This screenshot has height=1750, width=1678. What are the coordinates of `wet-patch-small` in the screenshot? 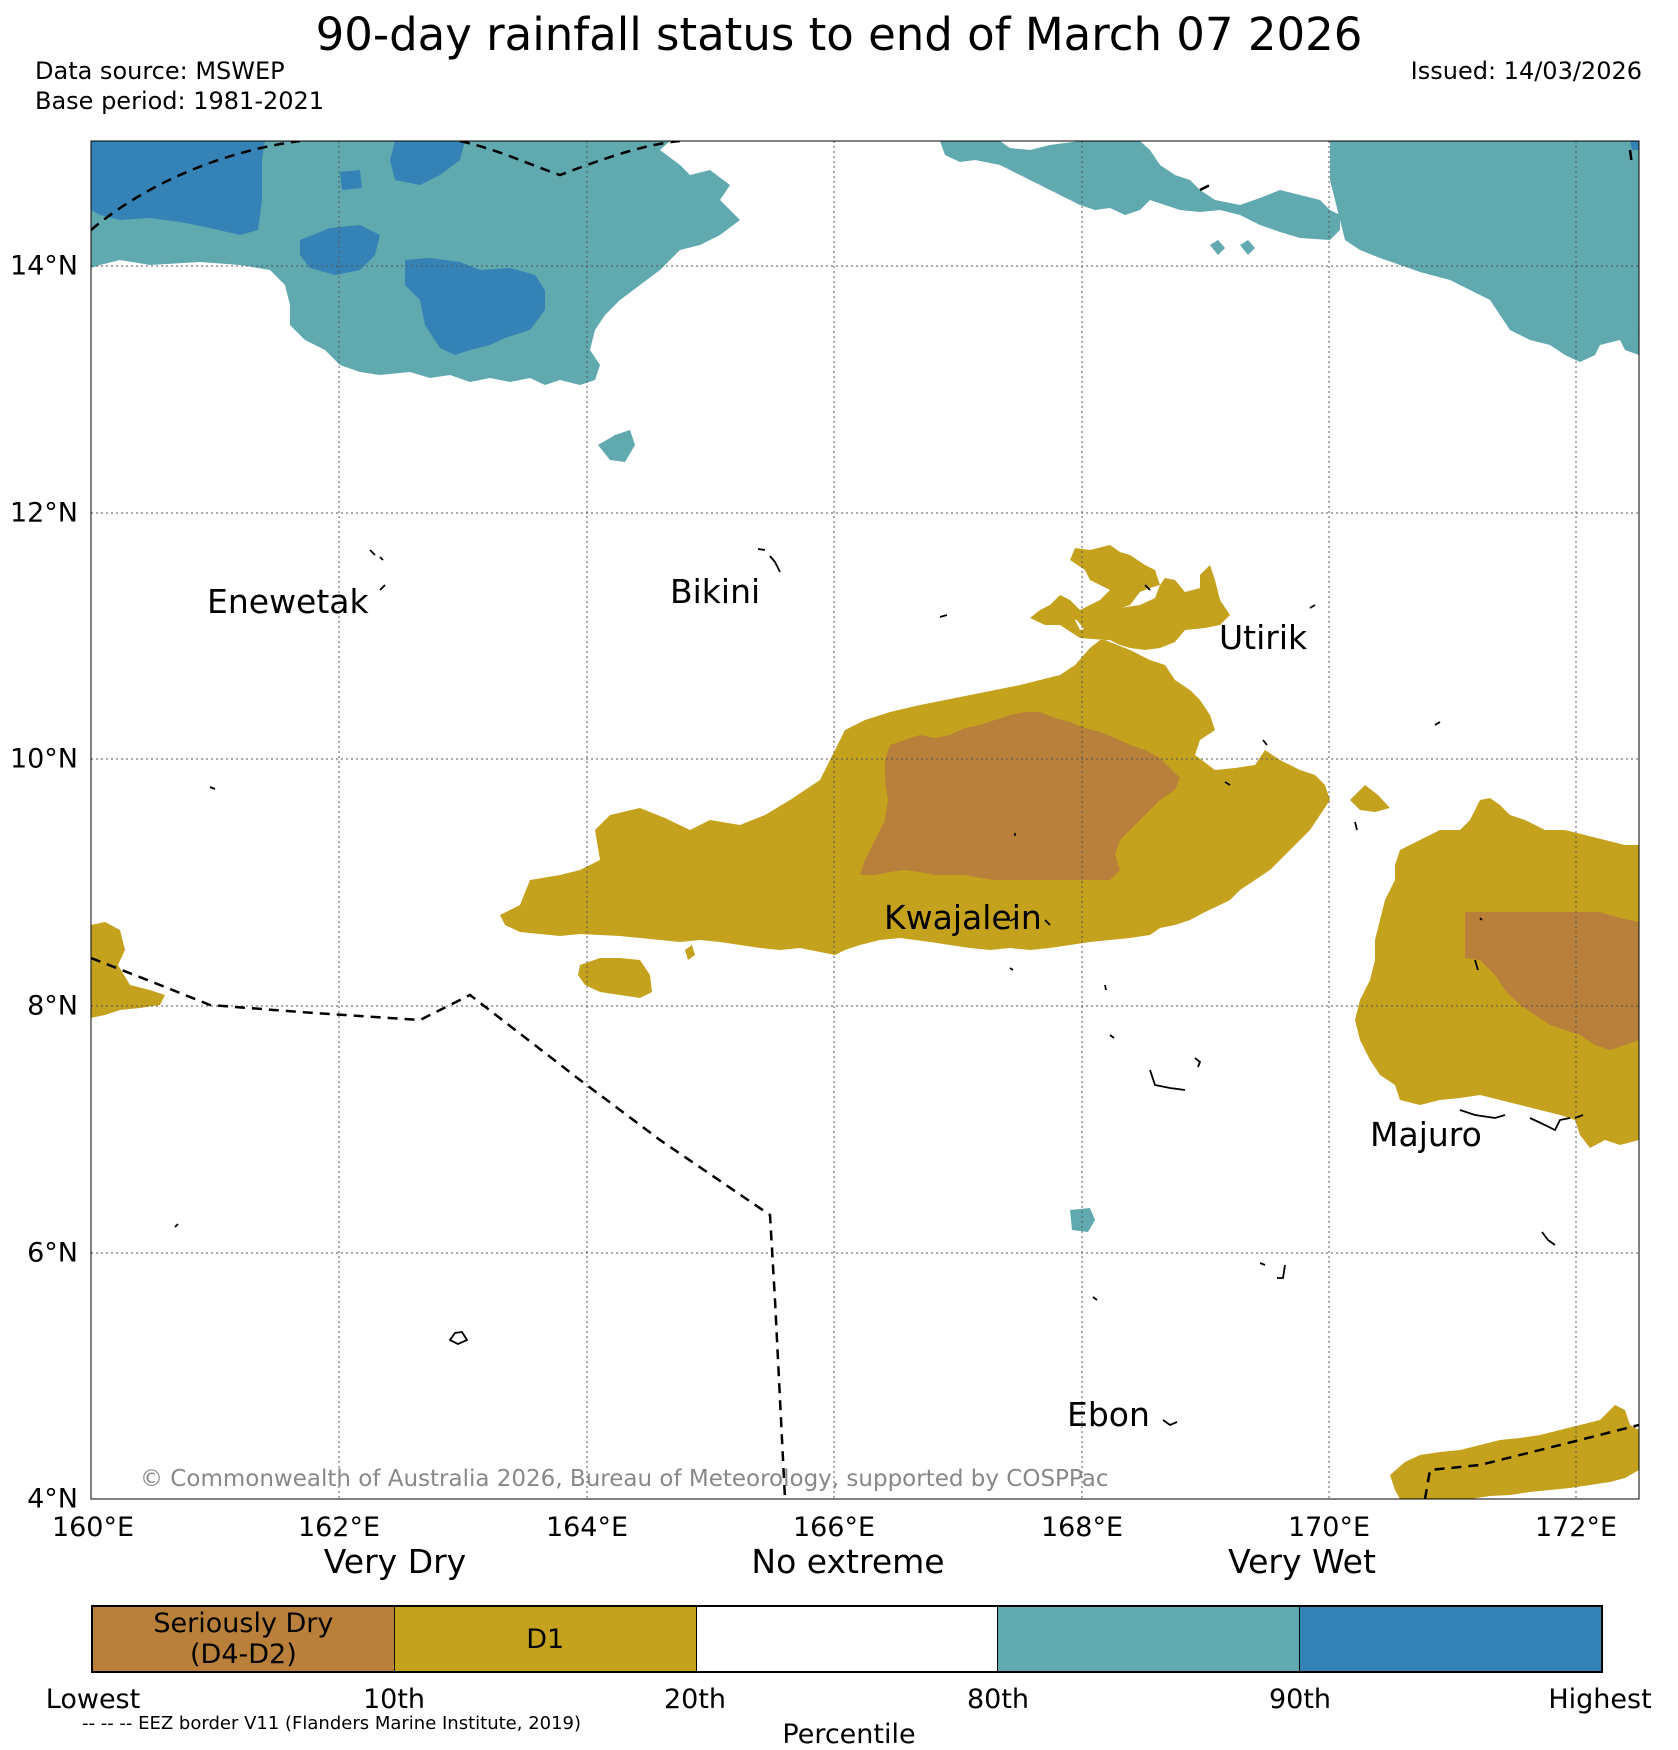 It's located at (616, 446).